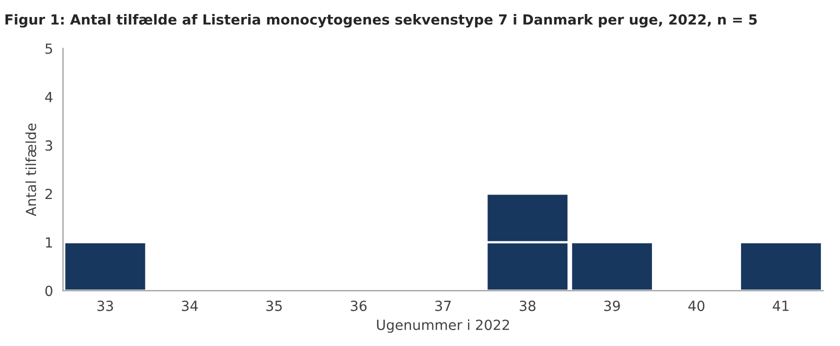  I want to click on chart-title: Figur 1: Antal tilfælde af Listeria monocytogenes sekvenstype 7 i Danmark per uge, 2022, n = 5, so click(381, 21).